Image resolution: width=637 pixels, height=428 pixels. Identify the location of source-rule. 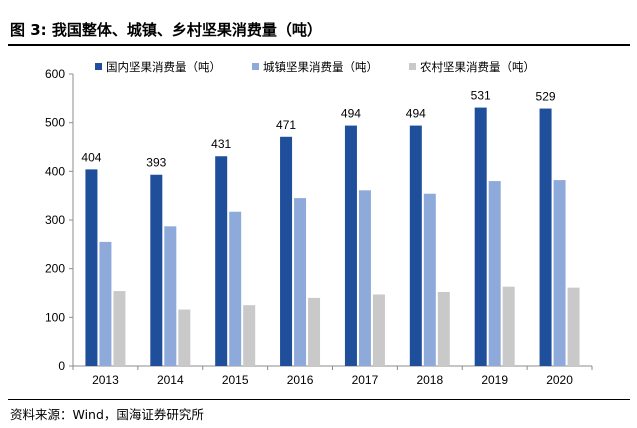
(319, 399).